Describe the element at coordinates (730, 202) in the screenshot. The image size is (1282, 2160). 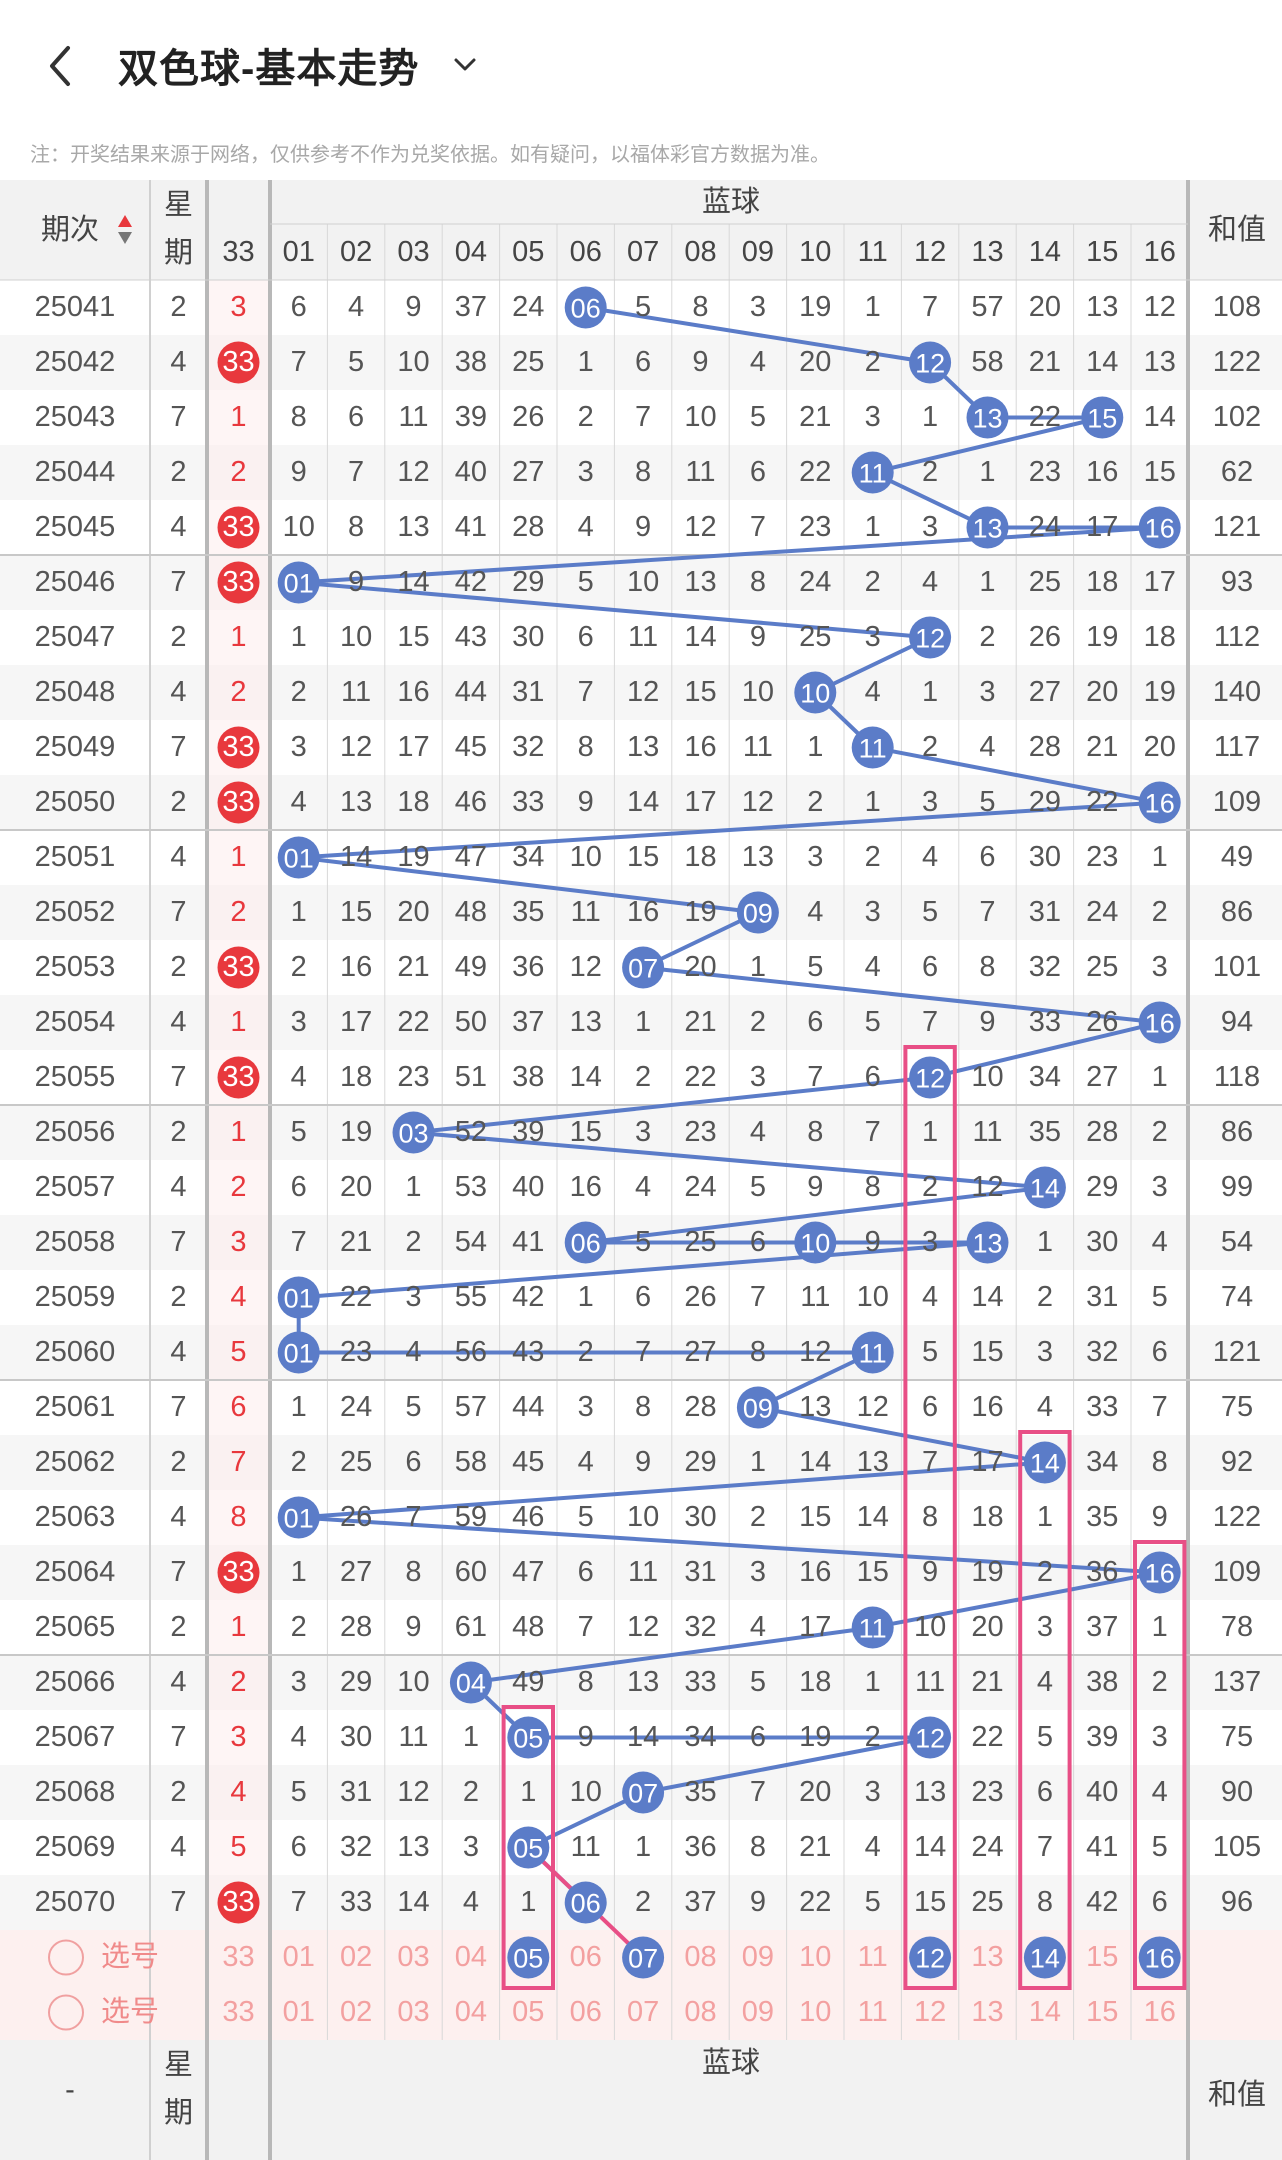
I see `blue-group-header: 蓝球` at that location.